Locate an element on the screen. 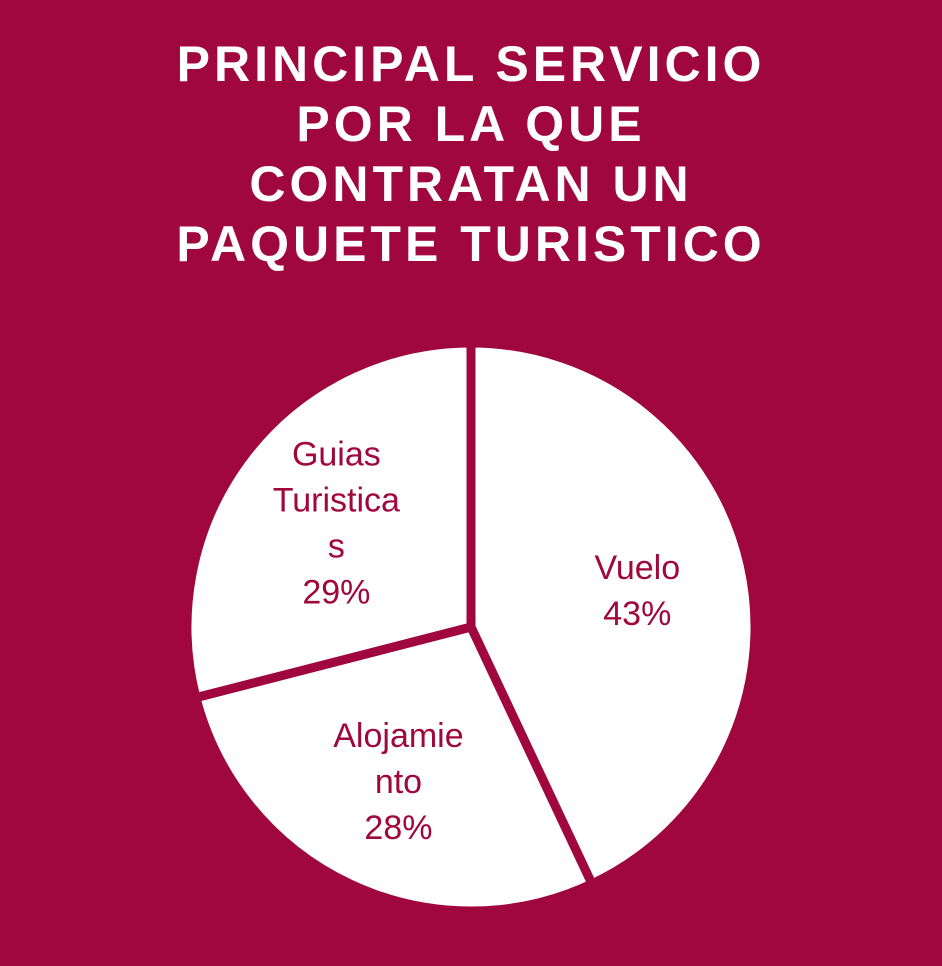  chart-title-line-3: CONTRATAN UN is located at coordinates (471, 184).